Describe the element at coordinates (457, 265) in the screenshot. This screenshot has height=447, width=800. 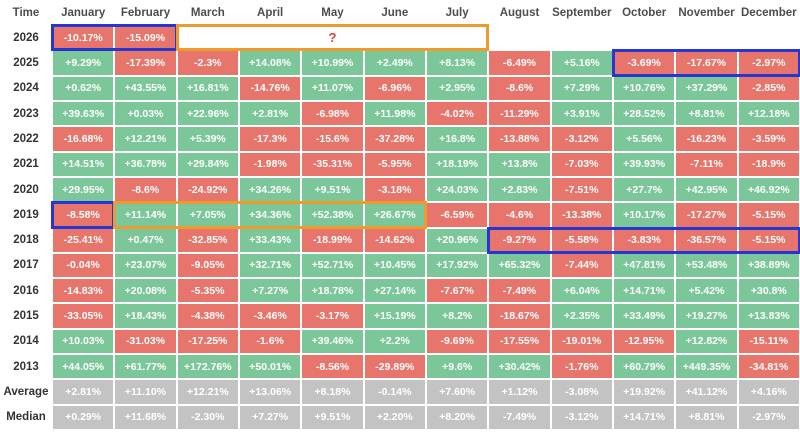
I see `table-cell: +17.92%` at that location.